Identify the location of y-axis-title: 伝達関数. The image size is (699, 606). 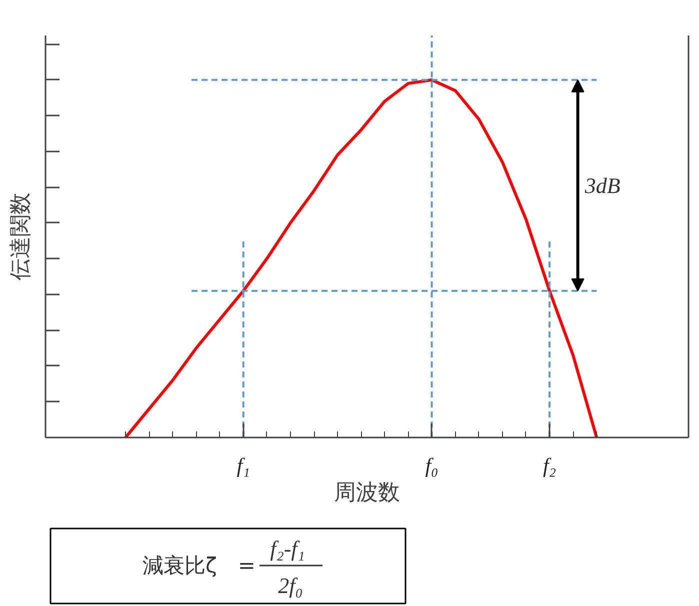
(21, 236).